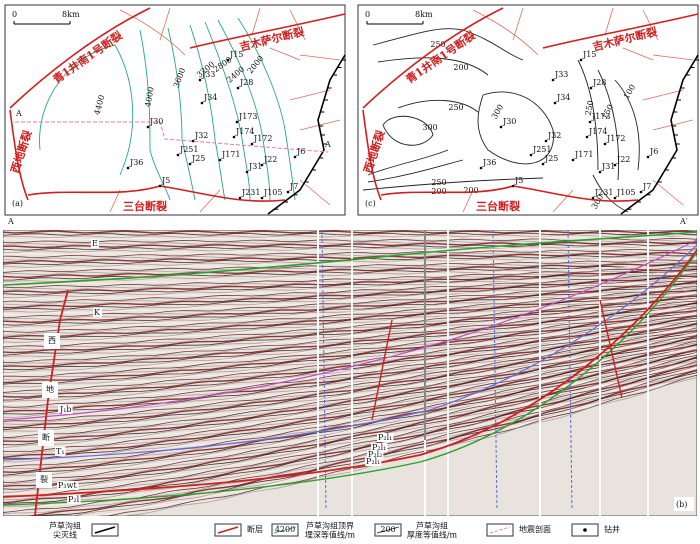 Image resolution: width=700 pixels, height=544 pixels. What do you see at coordinates (388, 530) in the screenshot?
I see `legend-contour` at bounding box center [388, 530].